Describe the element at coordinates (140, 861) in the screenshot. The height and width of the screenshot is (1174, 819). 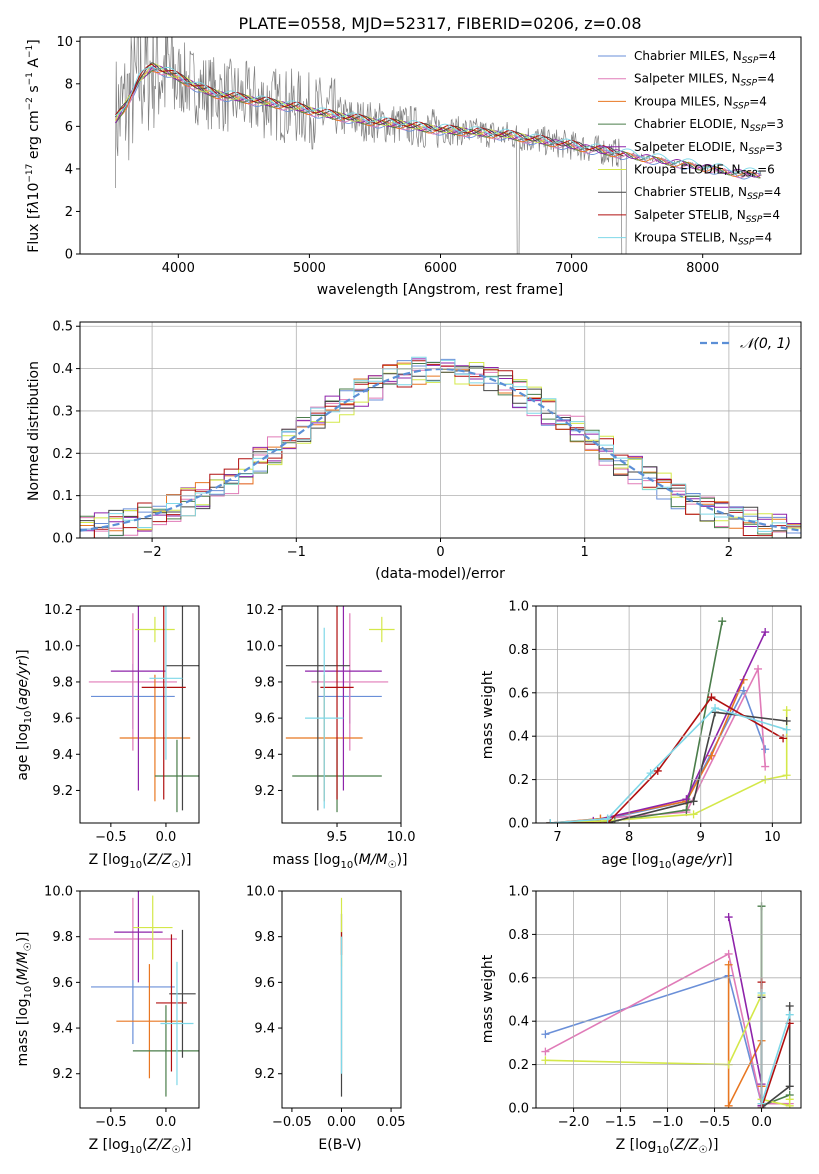
I see `zage-xlabel: Z [log10(Z/Z☉)]` at that location.